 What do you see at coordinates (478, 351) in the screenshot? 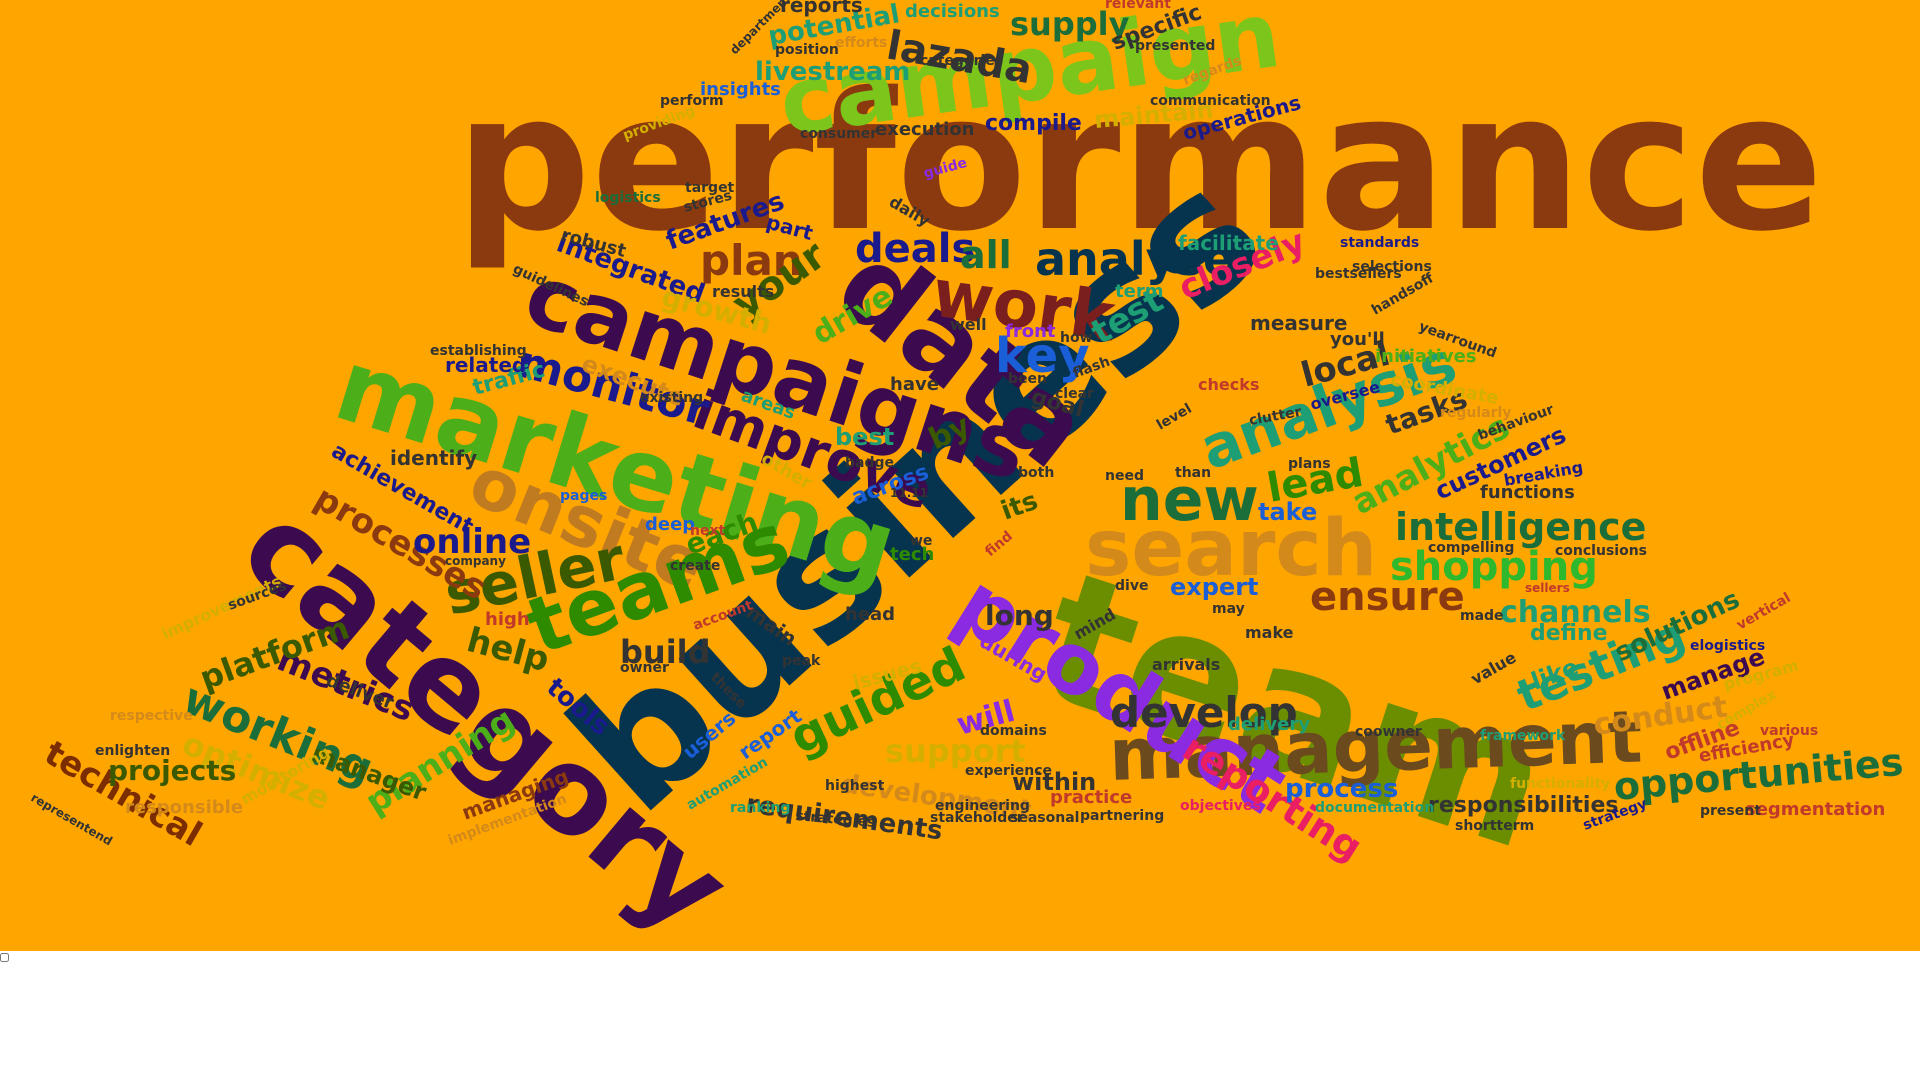
I see `cloud-word-establishing: establishing` at bounding box center [478, 351].